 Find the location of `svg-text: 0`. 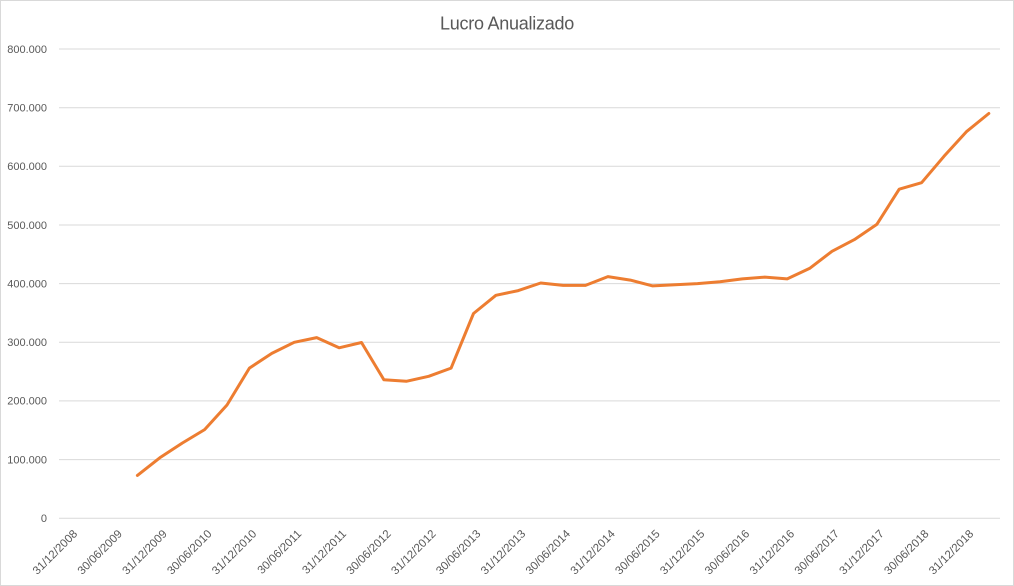

svg-text: 0 is located at coordinates (44, 519).